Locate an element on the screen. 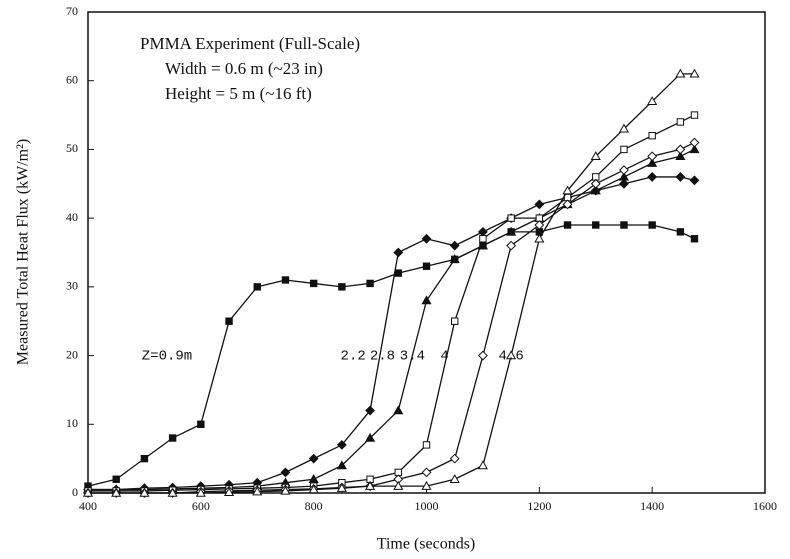 The width and height of the screenshot is (790, 559). x-tick-label: 1000 is located at coordinates (427, 506).